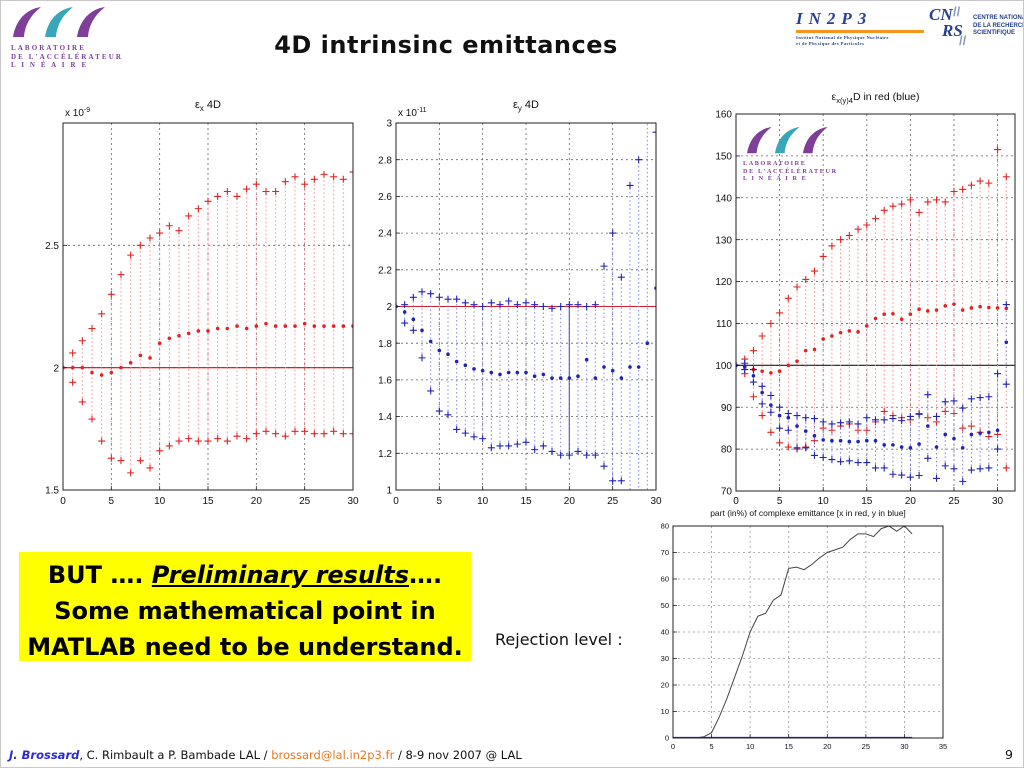  Describe the element at coordinates (385, 197) in the screenshot. I see `svg-text: 2.6` at that location.